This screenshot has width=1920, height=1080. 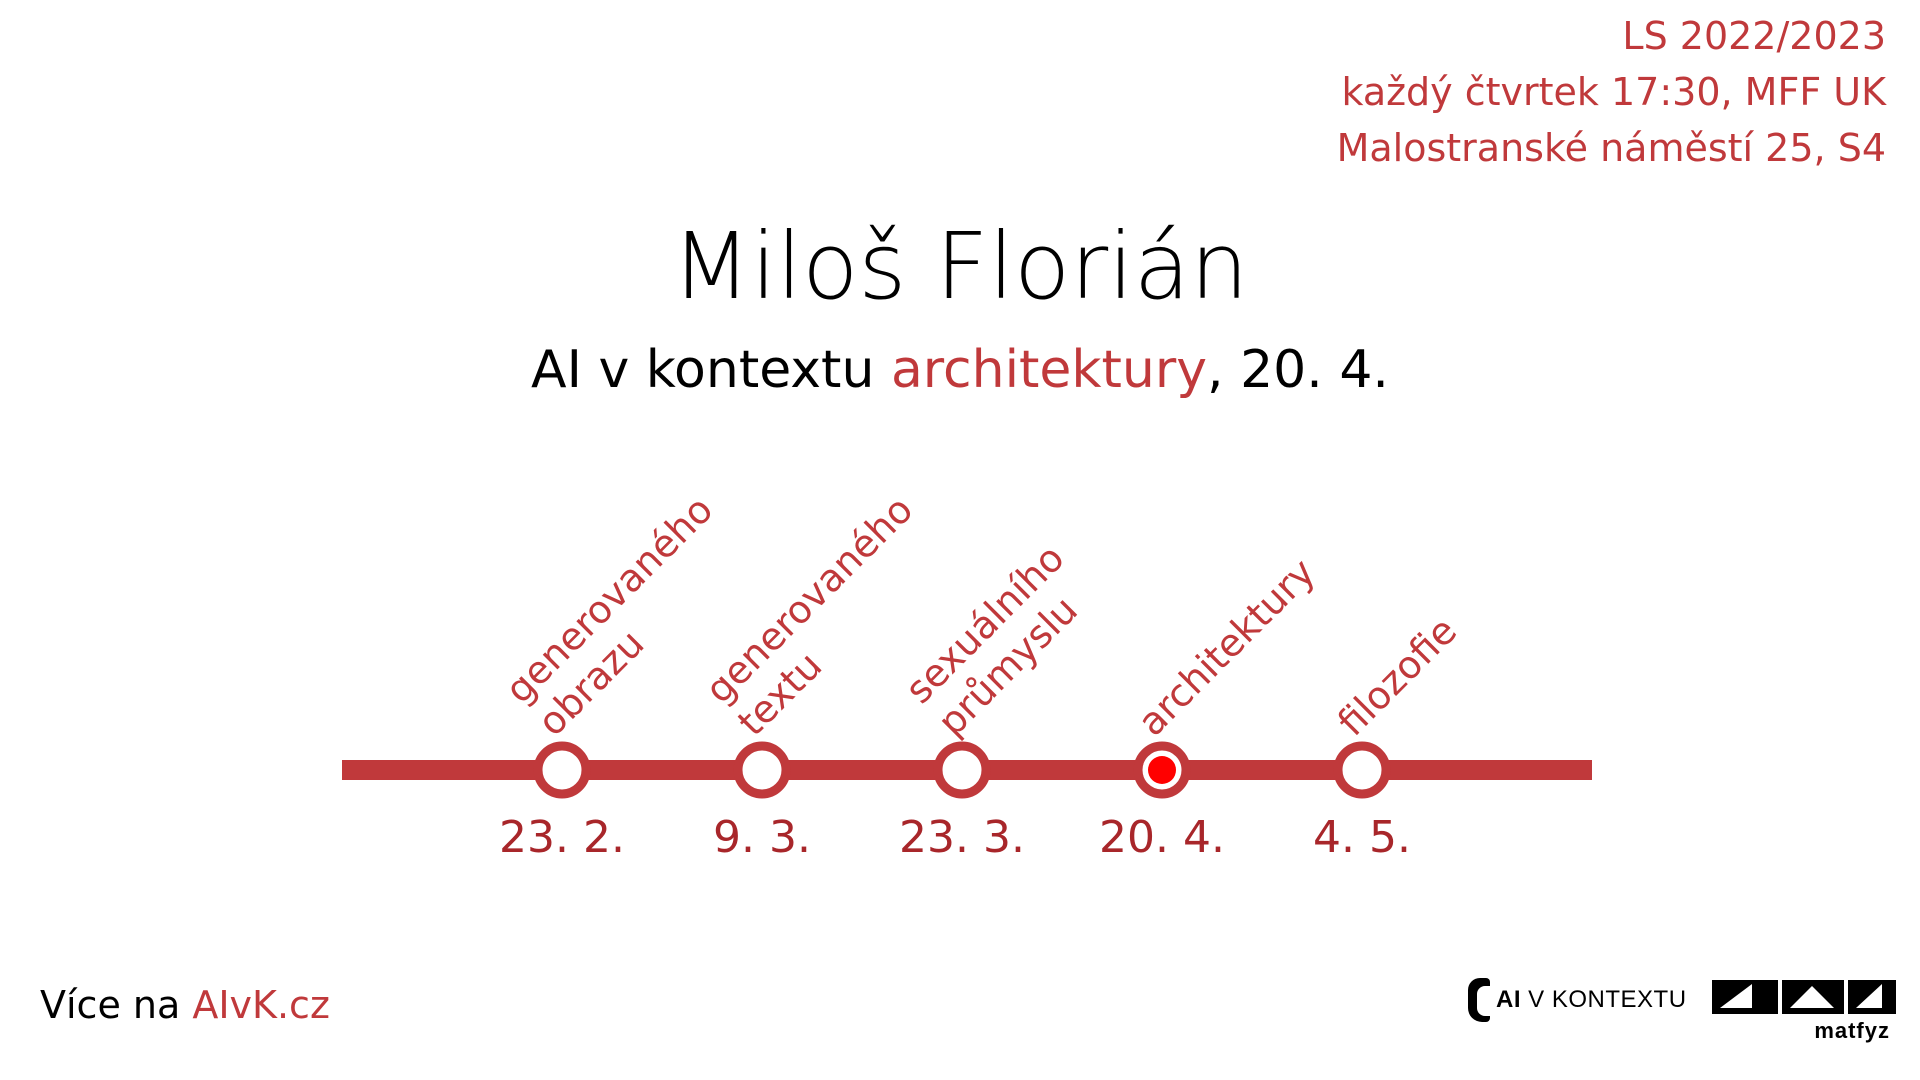 I want to click on current-stop-dot, so click(x=1162, y=770).